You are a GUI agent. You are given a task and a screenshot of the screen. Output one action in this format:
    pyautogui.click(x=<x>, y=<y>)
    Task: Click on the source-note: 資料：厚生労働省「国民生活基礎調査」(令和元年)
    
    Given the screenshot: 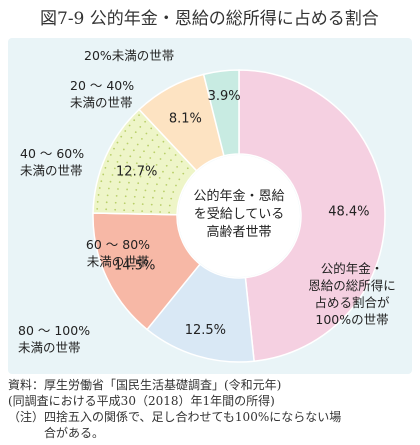 What is the action you would take?
    pyautogui.click(x=145, y=385)
    